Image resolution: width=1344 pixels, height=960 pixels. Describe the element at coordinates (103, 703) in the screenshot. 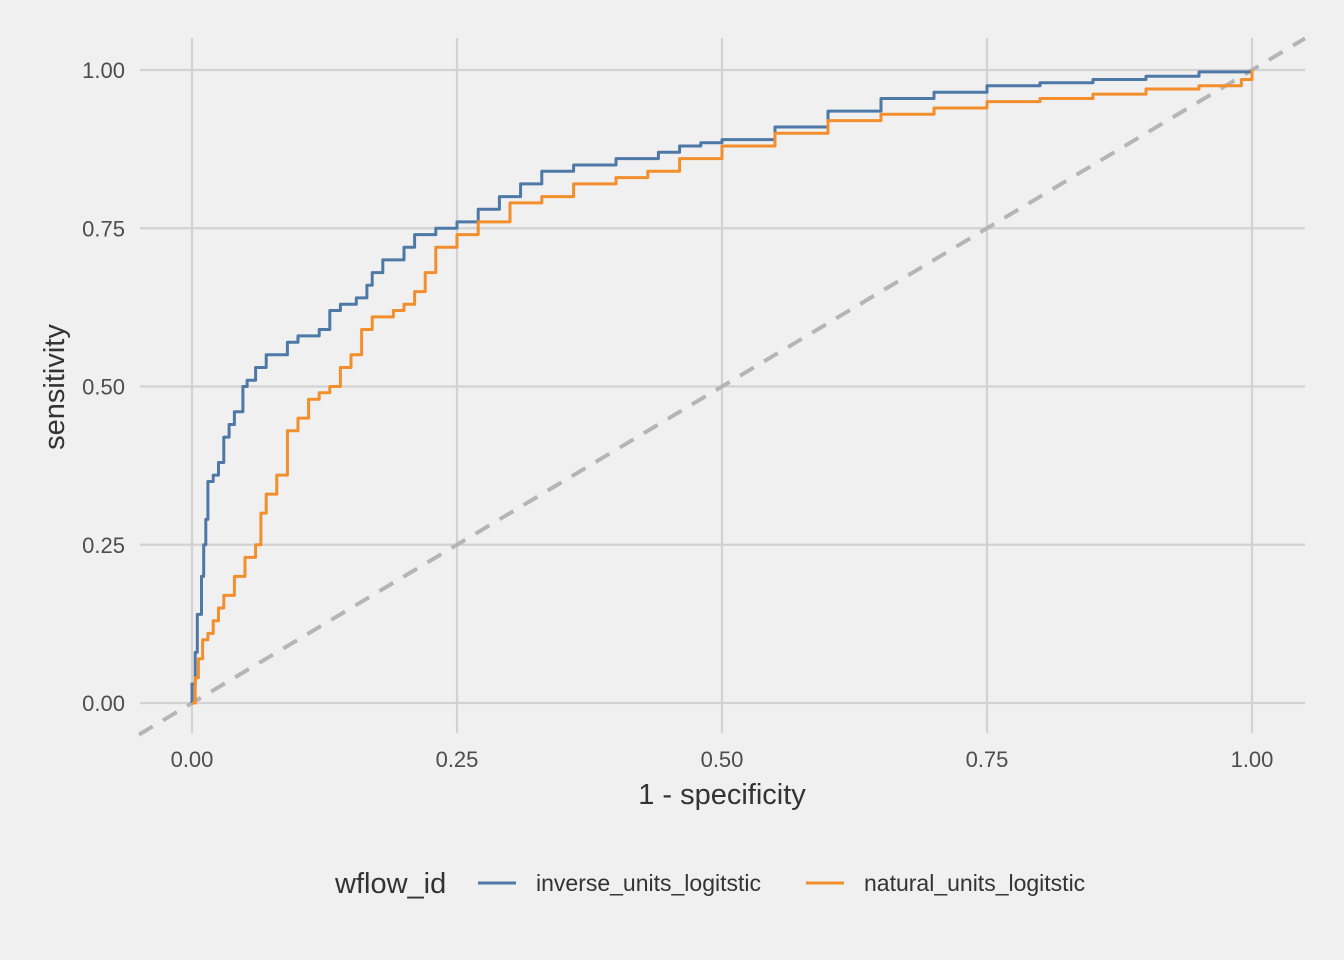

I see `y-tick-label: 0.00` at that location.